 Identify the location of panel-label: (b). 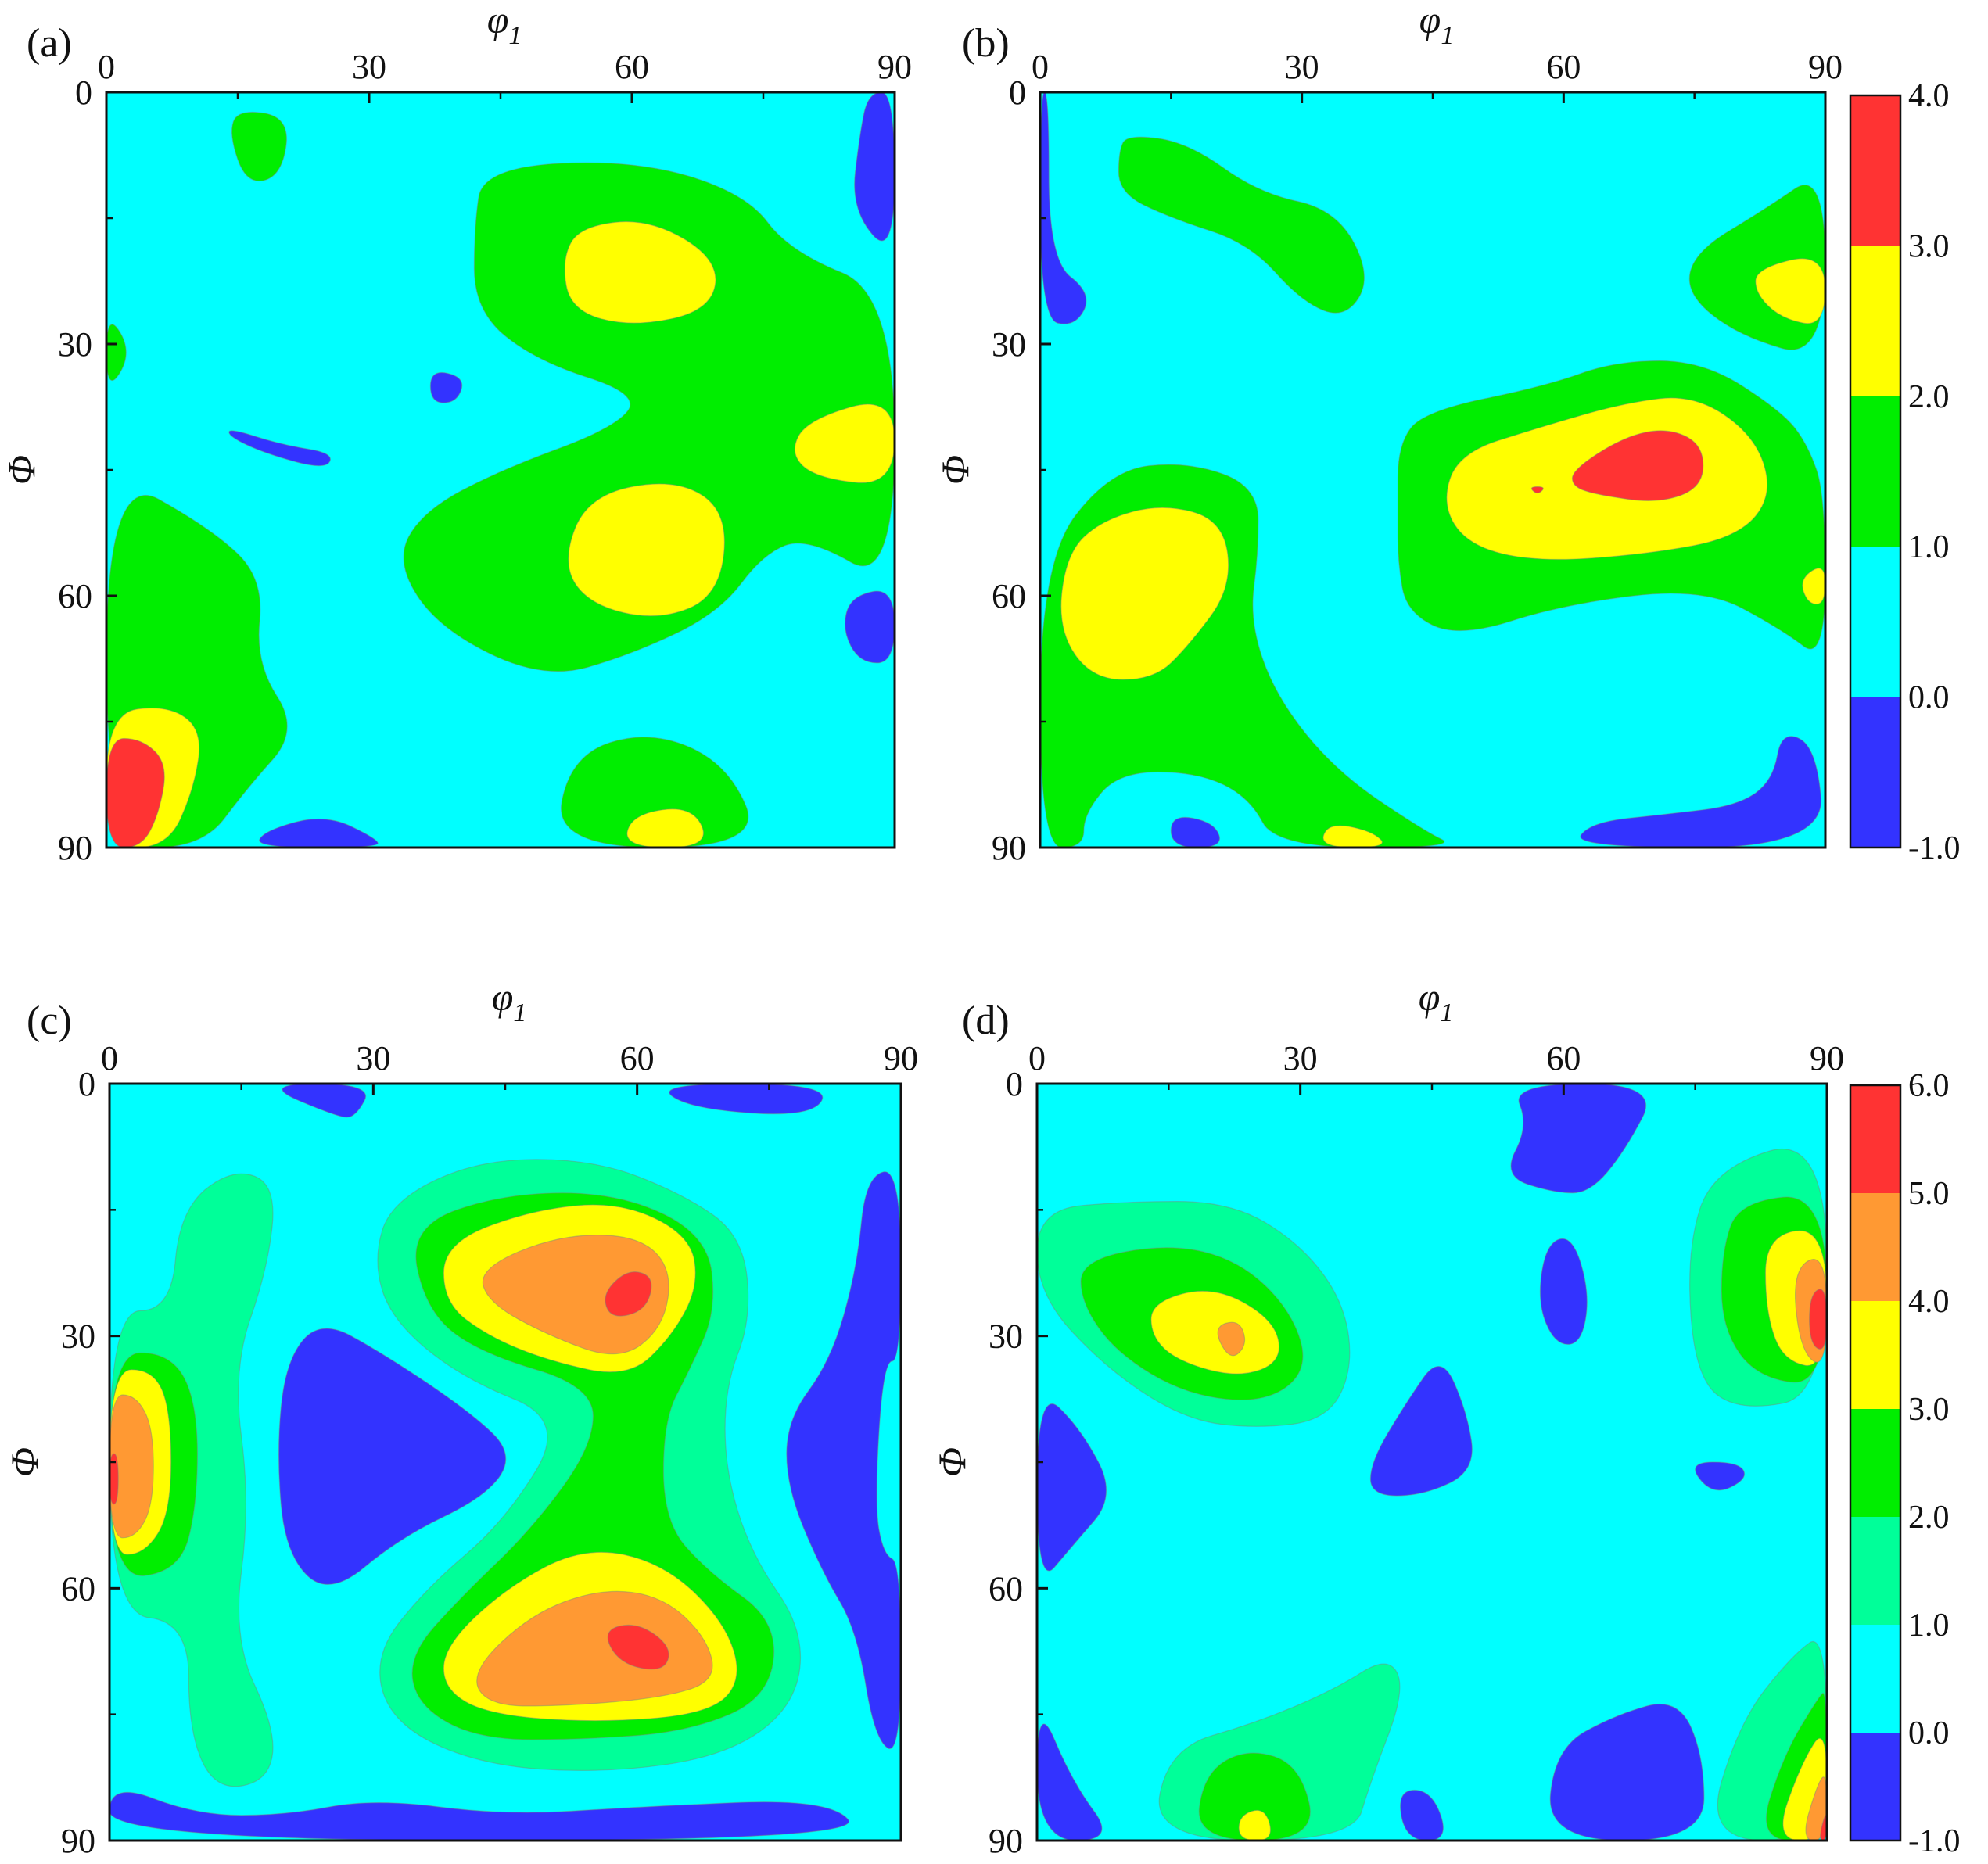
(986, 44).